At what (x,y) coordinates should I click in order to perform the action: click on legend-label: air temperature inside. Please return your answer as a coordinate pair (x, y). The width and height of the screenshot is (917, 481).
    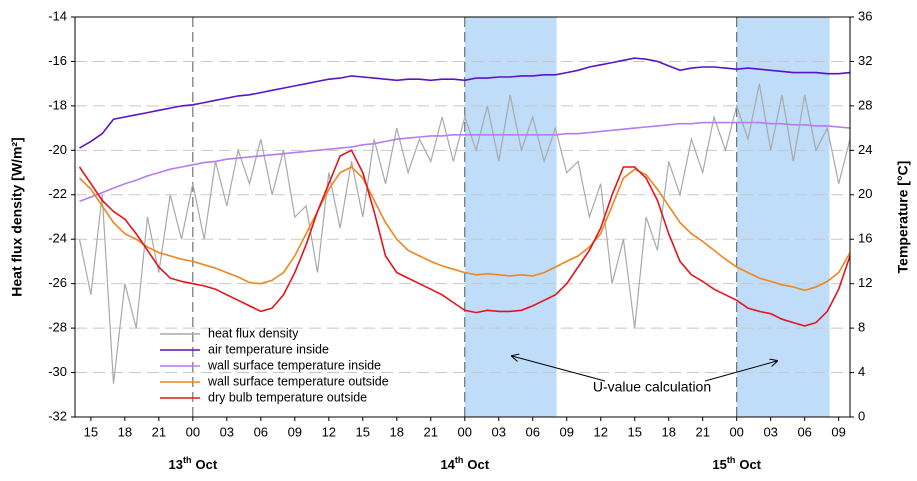
    Looking at the image, I should click on (268, 349).